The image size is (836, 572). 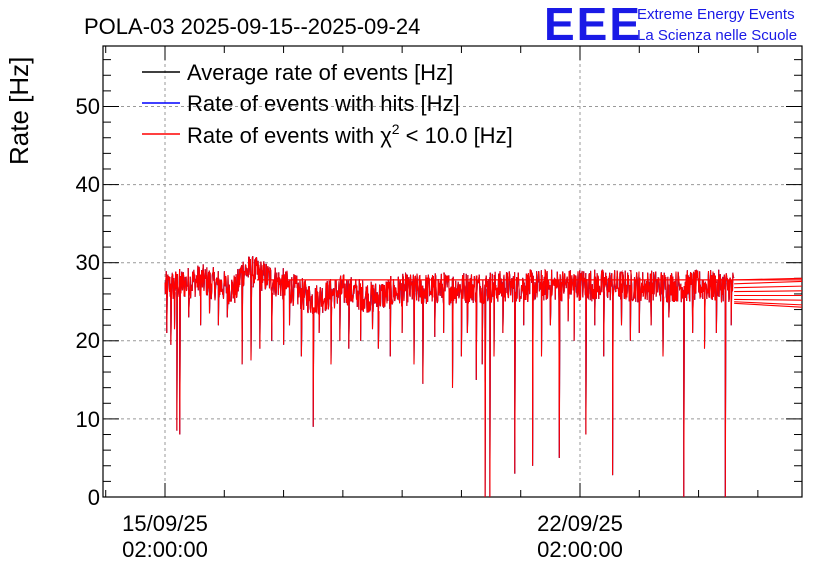 What do you see at coordinates (19, 111) in the screenshot?
I see `y-axis-label: Rate [Hz]` at bounding box center [19, 111].